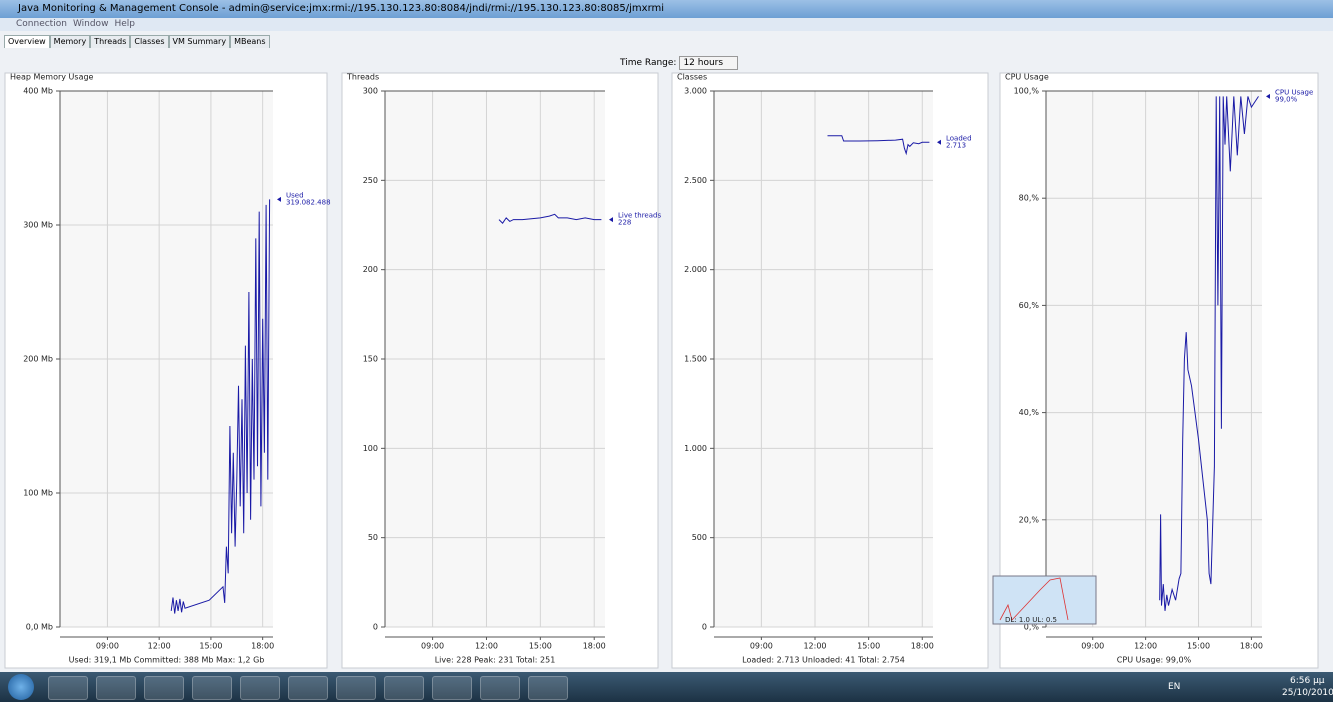 This screenshot has height=702, width=1333. I want to click on menu-item: Window, so click(90, 24).